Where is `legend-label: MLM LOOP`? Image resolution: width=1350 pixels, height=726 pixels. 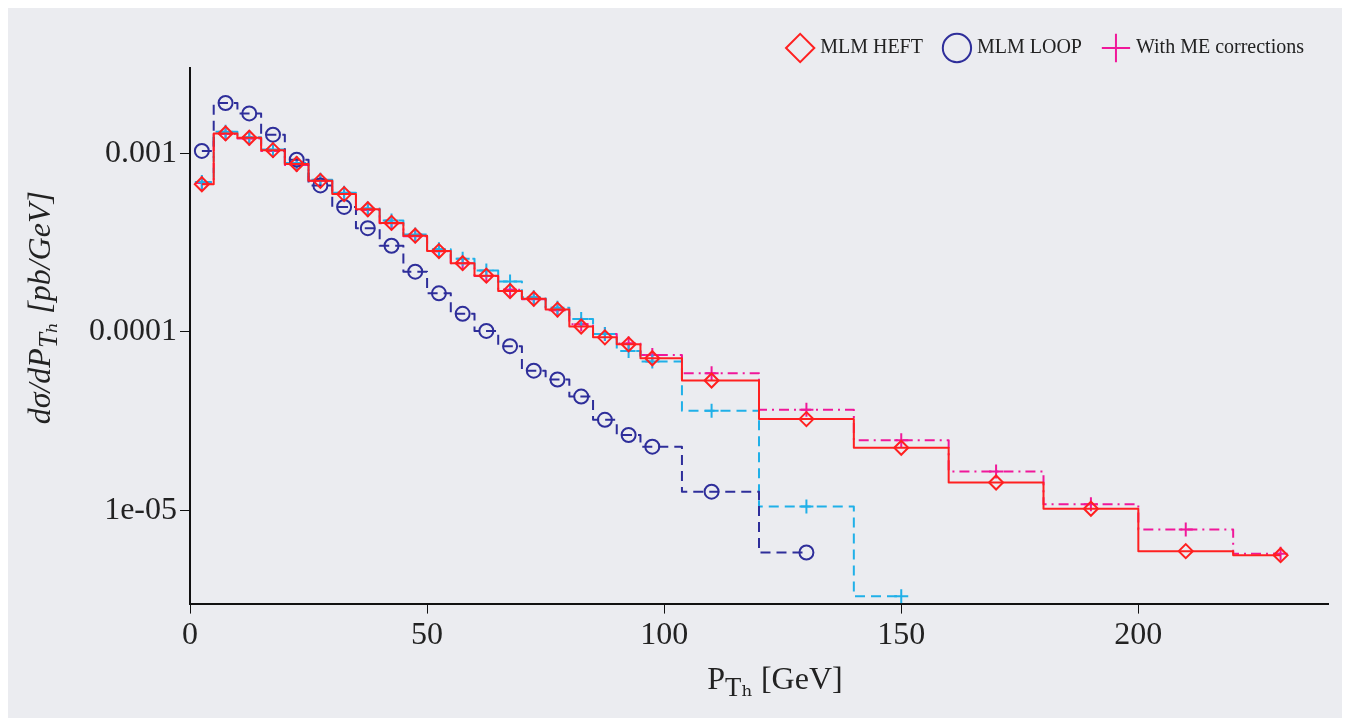
legend-label: MLM LOOP is located at coordinates (1029, 46).